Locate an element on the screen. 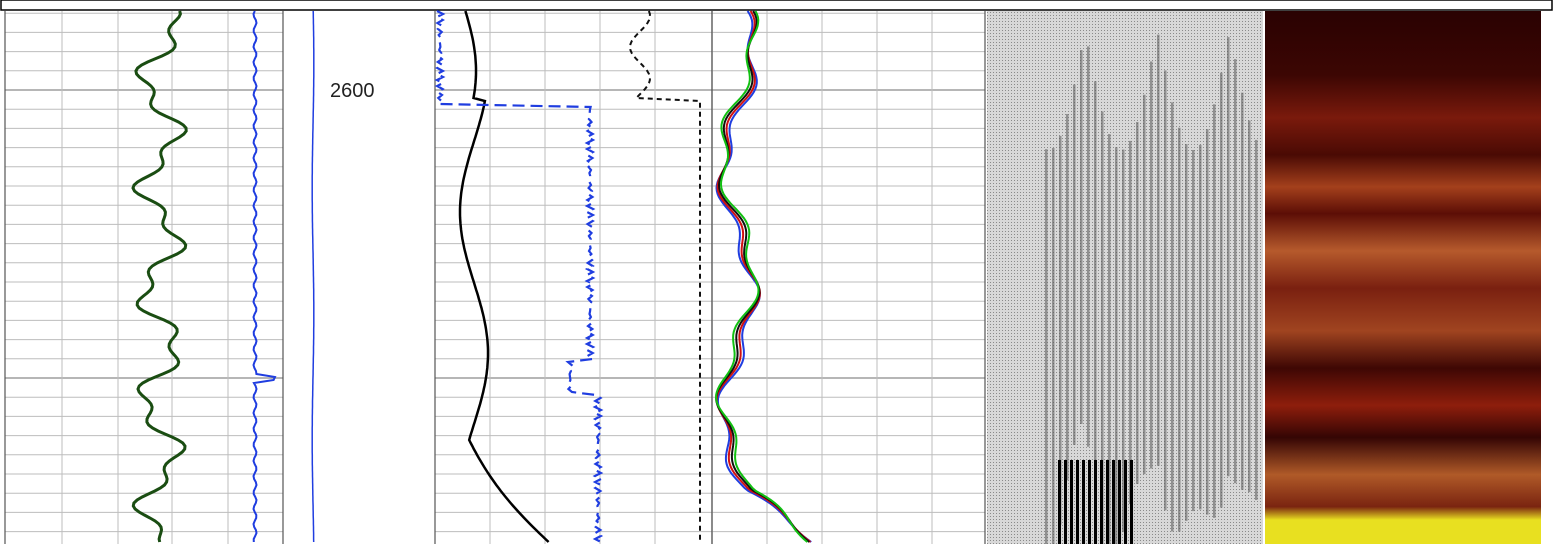  sp-curve is located at coordinates (264, 276).